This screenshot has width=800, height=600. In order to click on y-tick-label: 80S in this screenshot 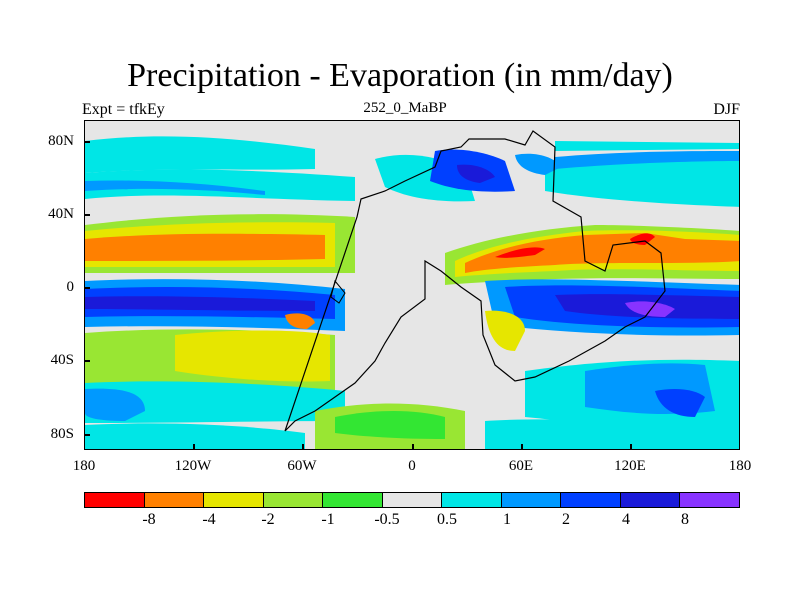, I will do `click(62, 434)`.